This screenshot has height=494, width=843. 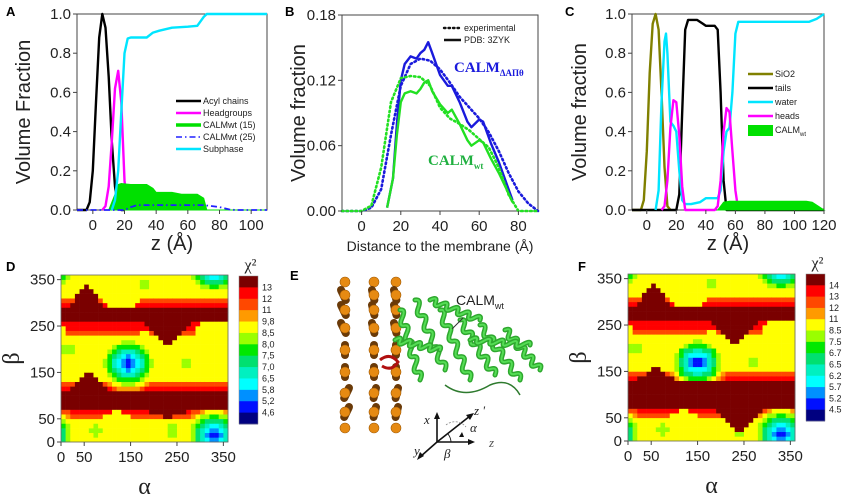 What do you see at coordinates (700, 155) in the screenshot?
I see `series-heads` at bounding box center [700, 155].